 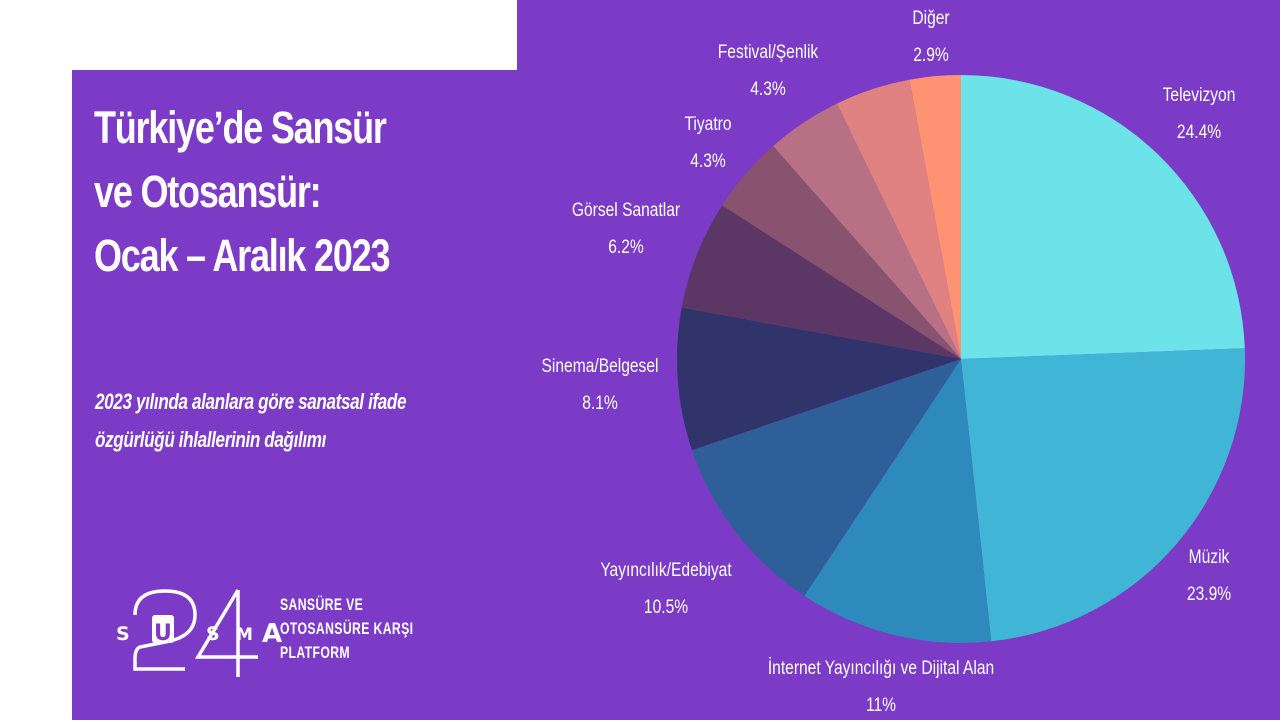 What do you see at coordinates (1199, 114) in the screenshot?
I see `slice-label: Televizyon 24.4%` at bounding box center [1199, 114].